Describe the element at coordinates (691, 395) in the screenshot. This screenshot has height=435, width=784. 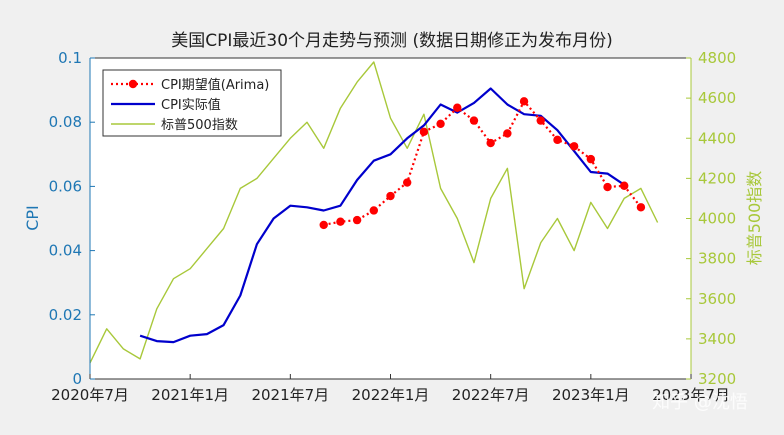
I see `x-tick-label-6: 2023年7月` at that location.